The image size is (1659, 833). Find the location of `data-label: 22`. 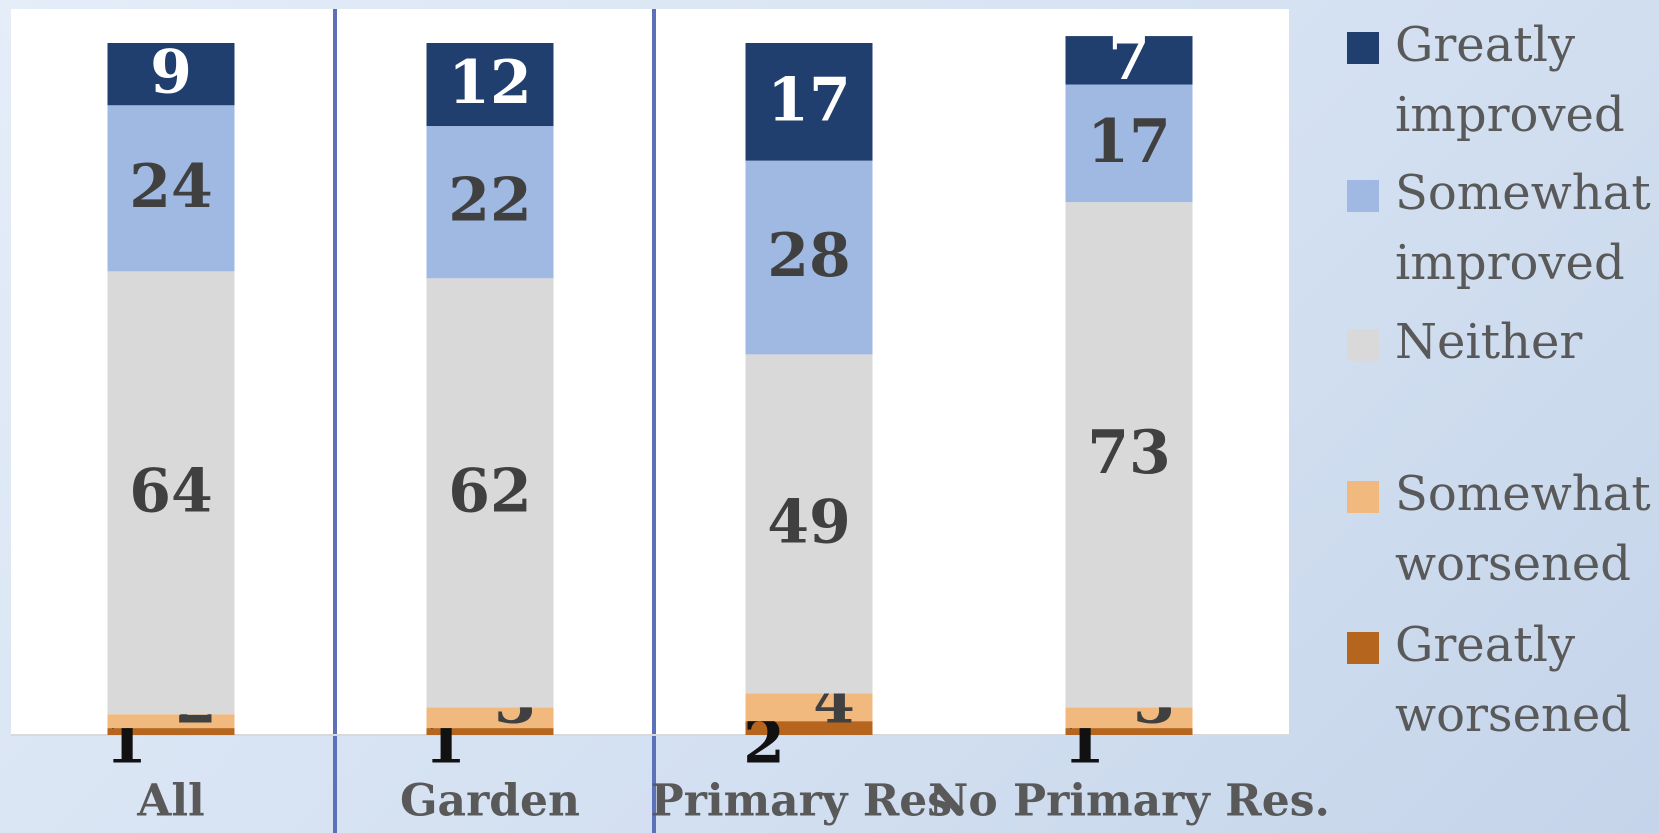

data-label: 22 is located at coordinates (490, 201).